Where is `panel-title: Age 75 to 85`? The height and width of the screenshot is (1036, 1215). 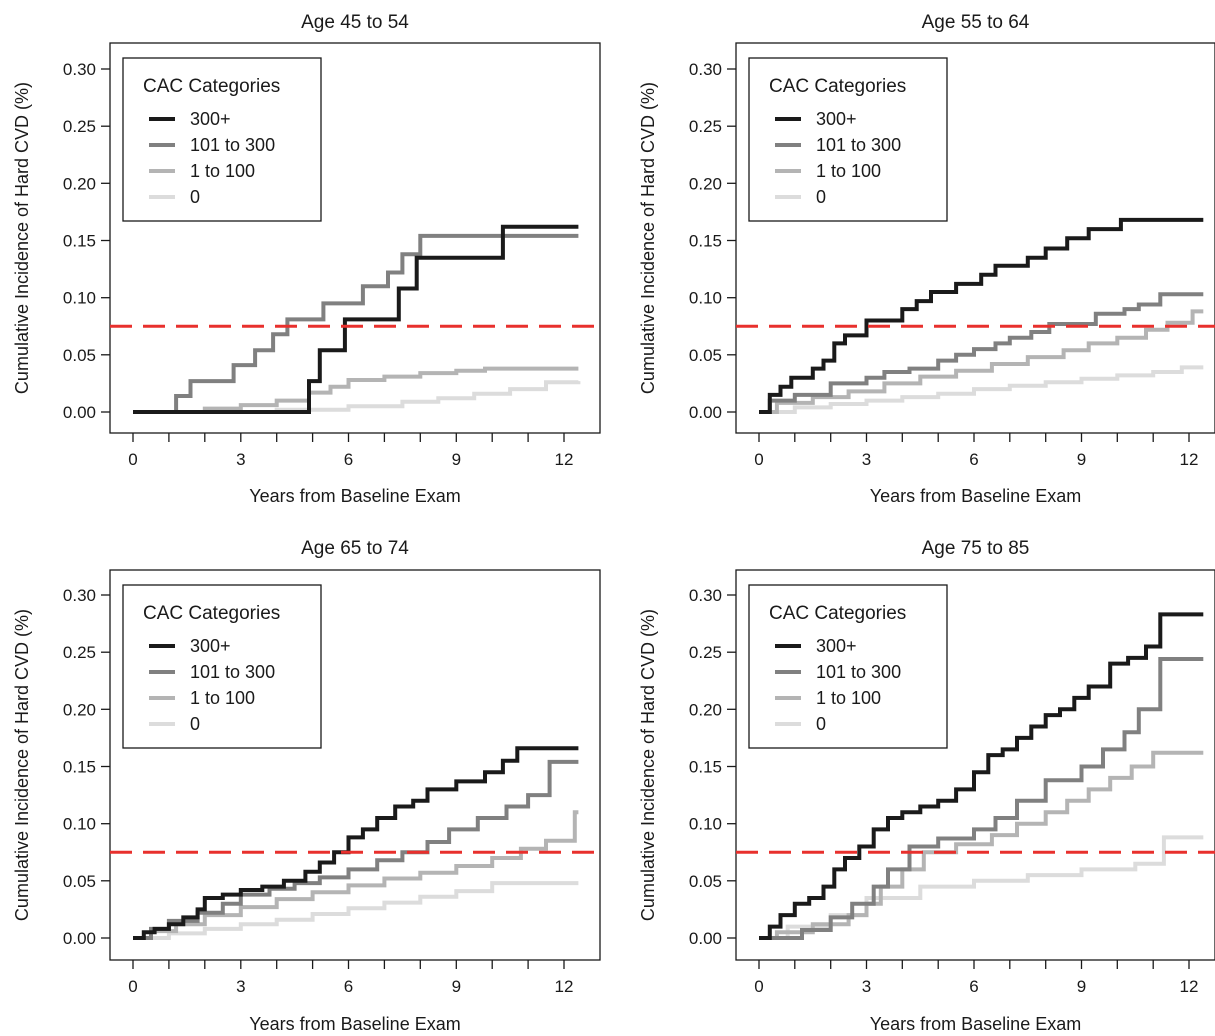 panel-title: Age 75 to 85 is located at coordinates (976, 548).